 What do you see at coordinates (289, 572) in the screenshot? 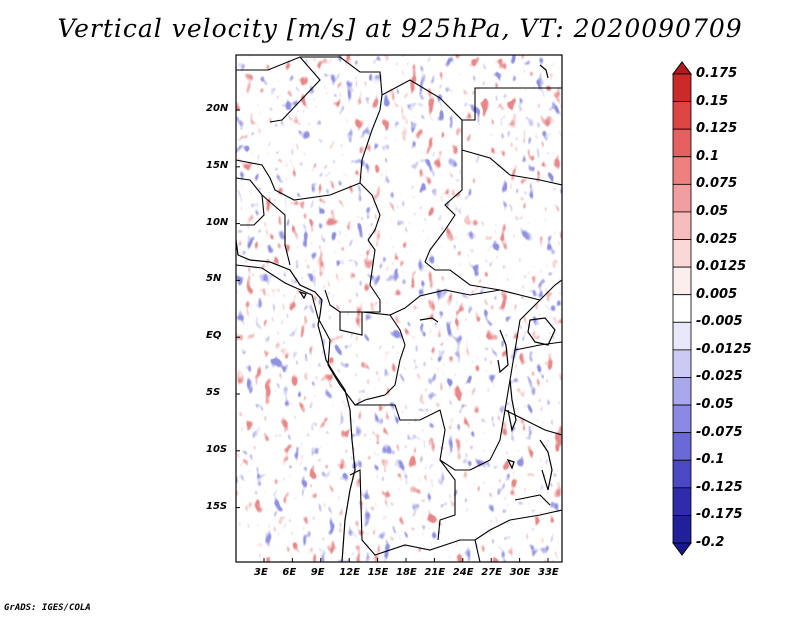
I see `x-tick-label: 6E` at bounding box center [289, 572].